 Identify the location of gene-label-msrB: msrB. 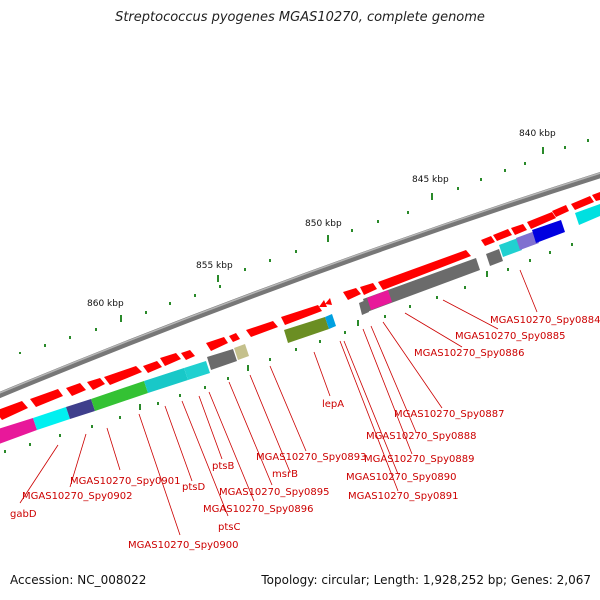
(285, 474).